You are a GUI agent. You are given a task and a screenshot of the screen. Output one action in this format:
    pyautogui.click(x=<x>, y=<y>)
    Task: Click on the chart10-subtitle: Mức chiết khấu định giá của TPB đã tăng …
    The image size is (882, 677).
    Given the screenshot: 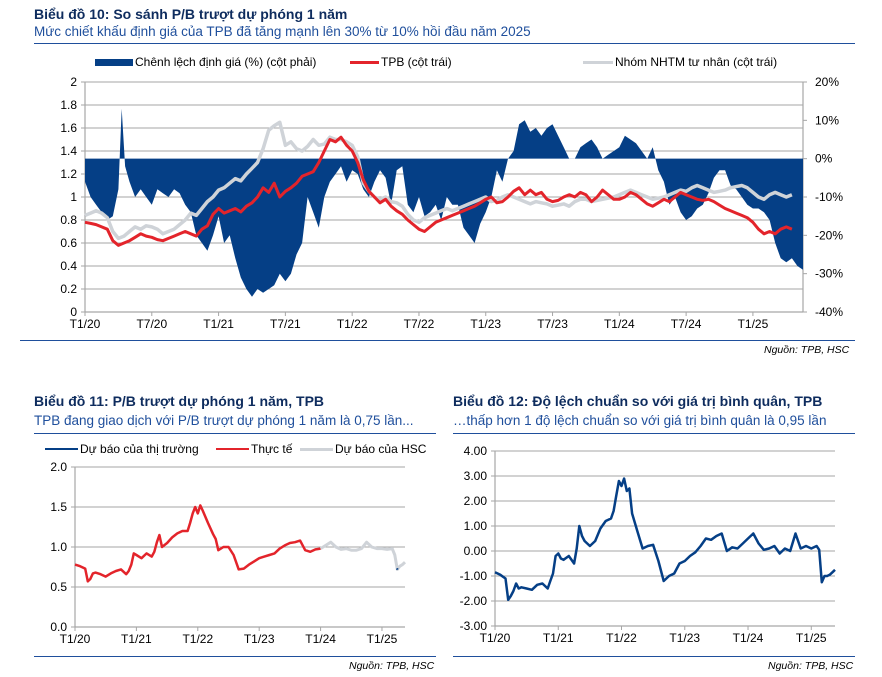 What is the action you would take?
    pyautogui.click(x=282, y=31)
    